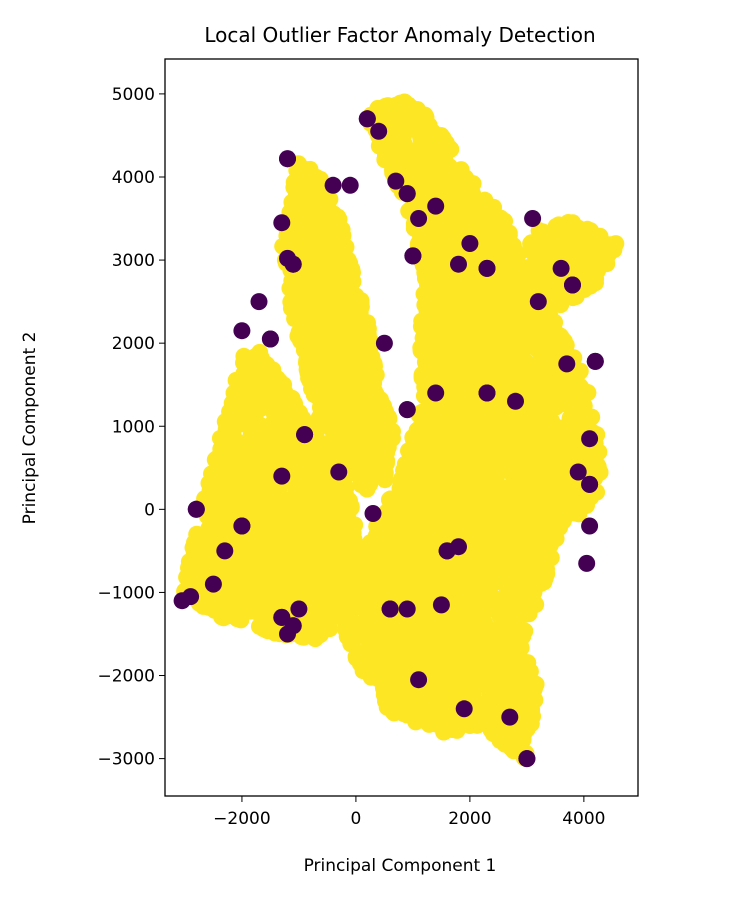 This screenshot has height=898, width=733. Describe the element at coordinates (399, 35) in the screenshot. I see `chart-title: Local Outlier Factor Anomaly Detection` at that location.